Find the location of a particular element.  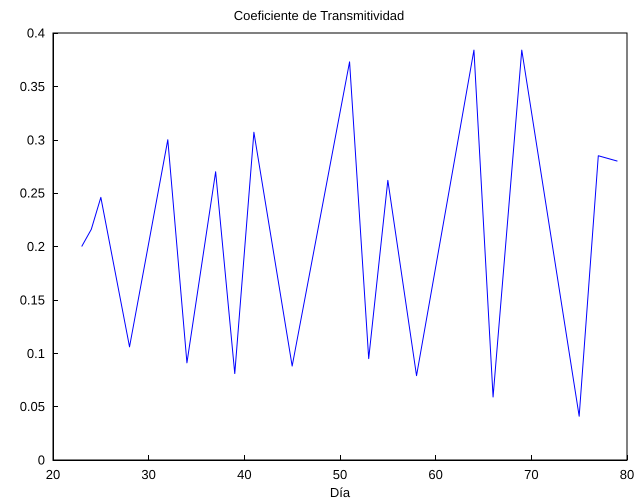

y-tick-label: 0.1 is located at coordinates (35, 353).